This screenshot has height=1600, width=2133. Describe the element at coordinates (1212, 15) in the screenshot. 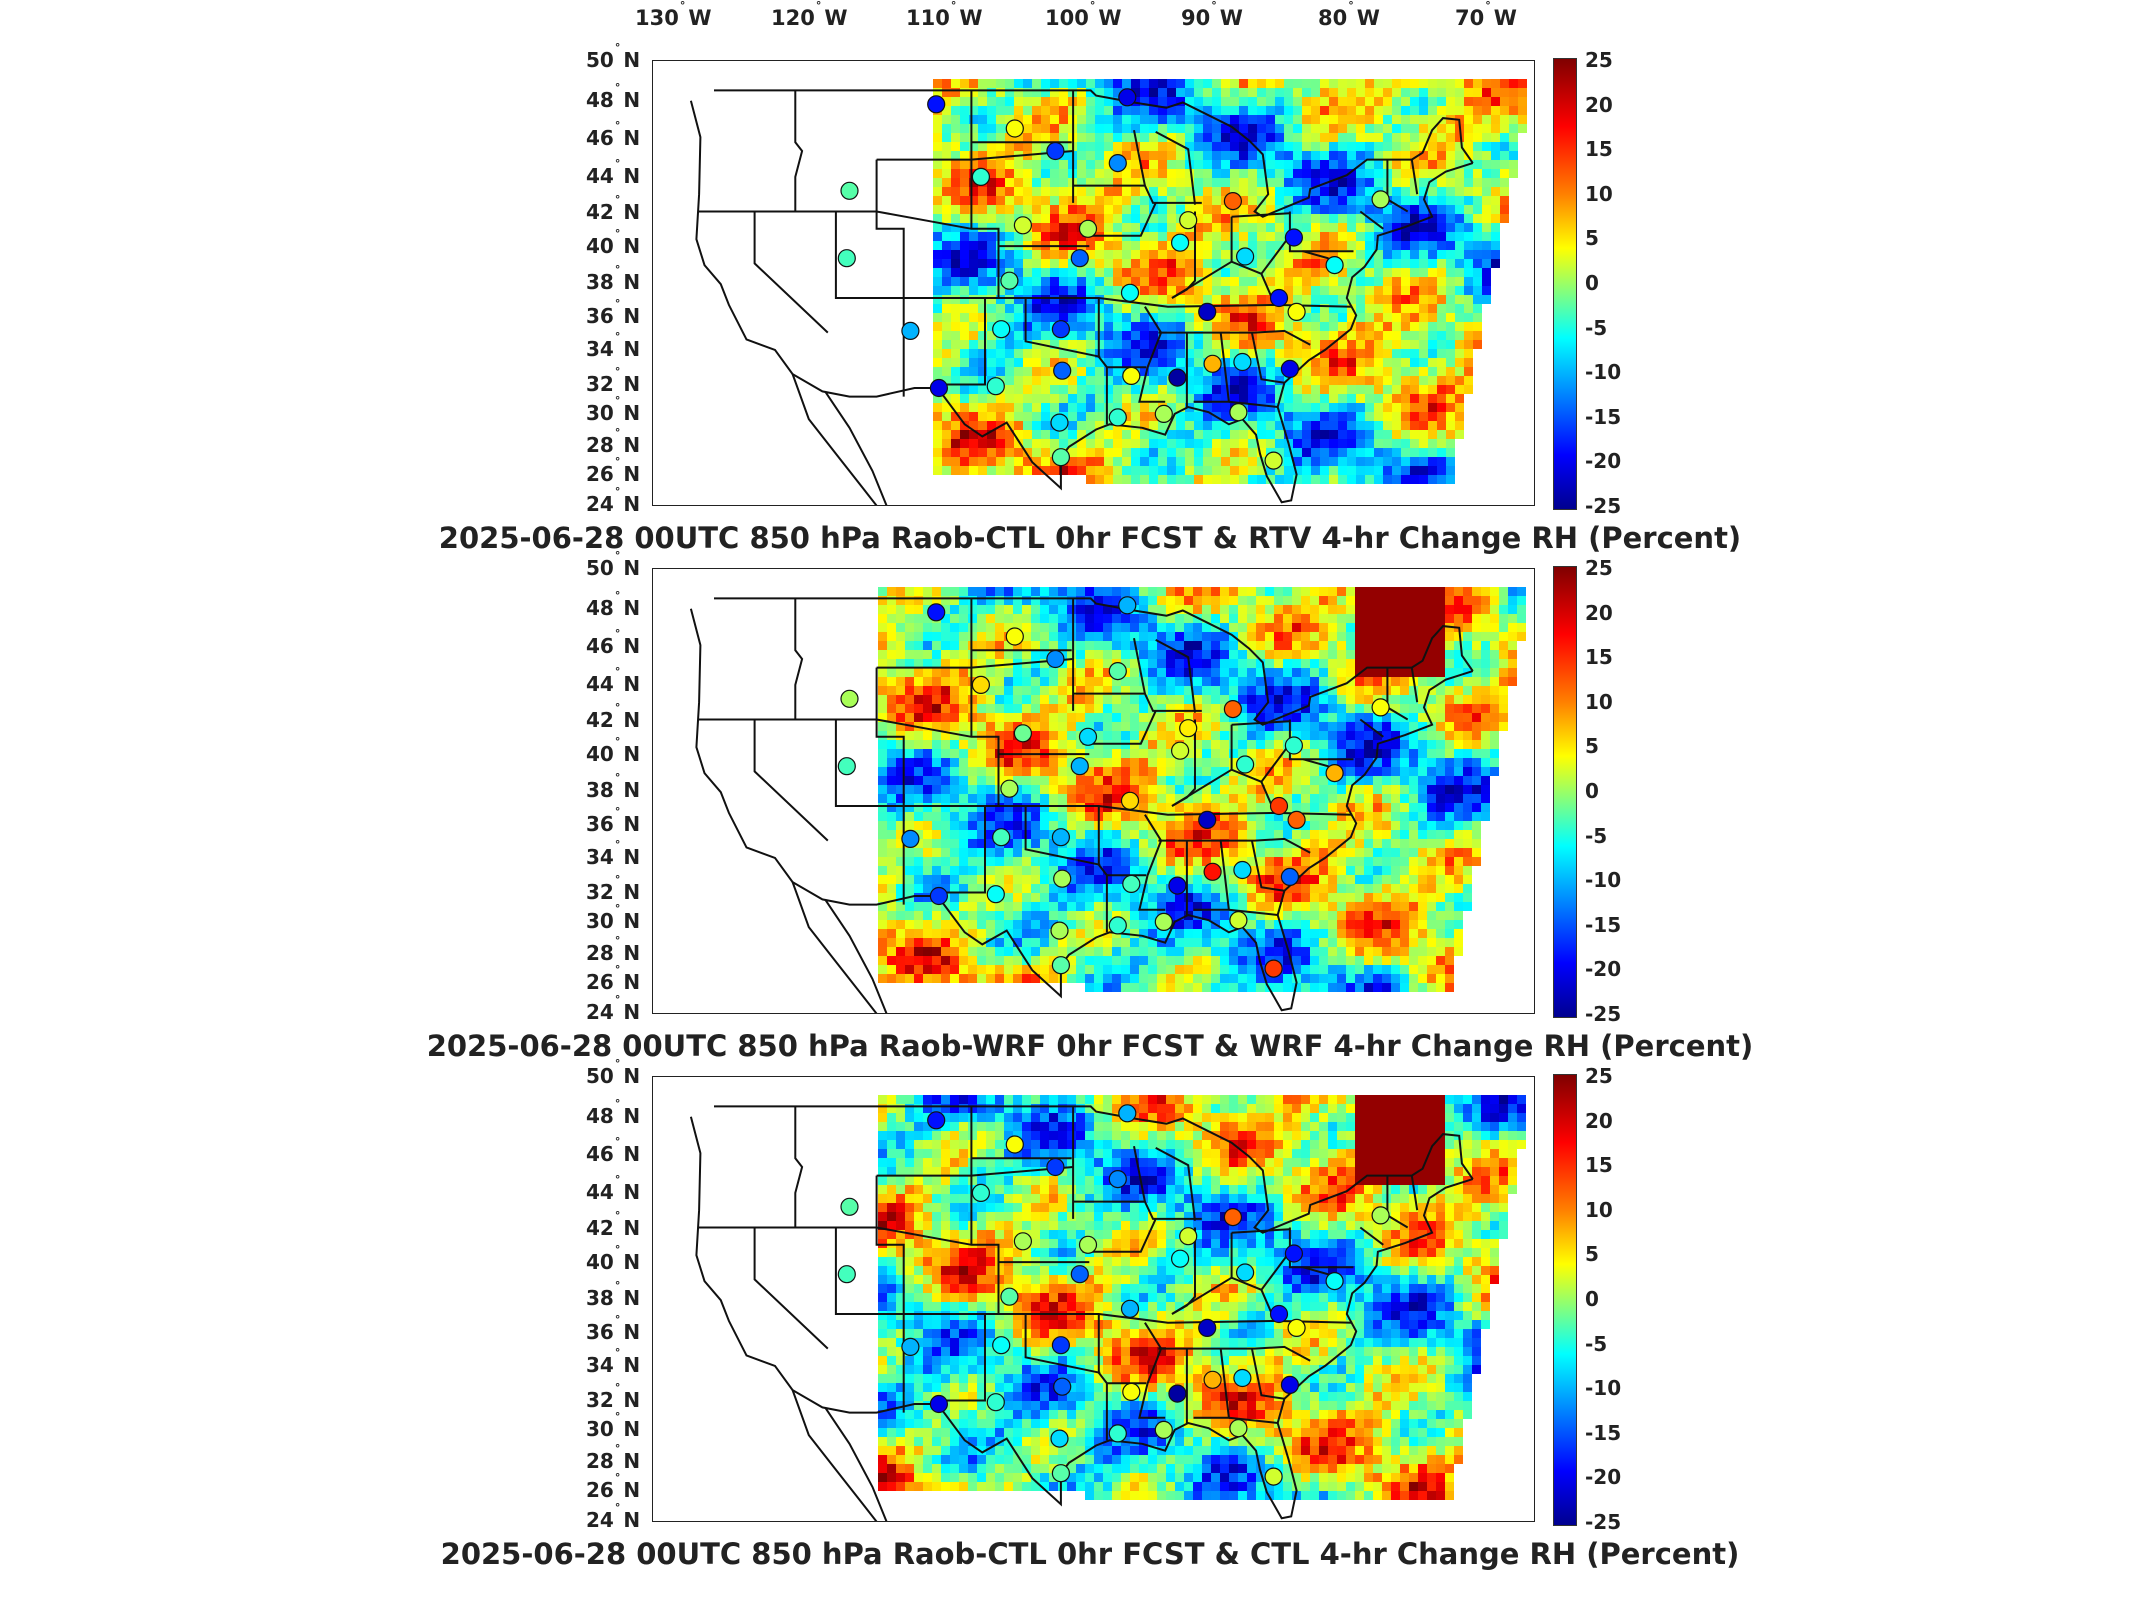

I see `longitude-label: 90°W` at that location.